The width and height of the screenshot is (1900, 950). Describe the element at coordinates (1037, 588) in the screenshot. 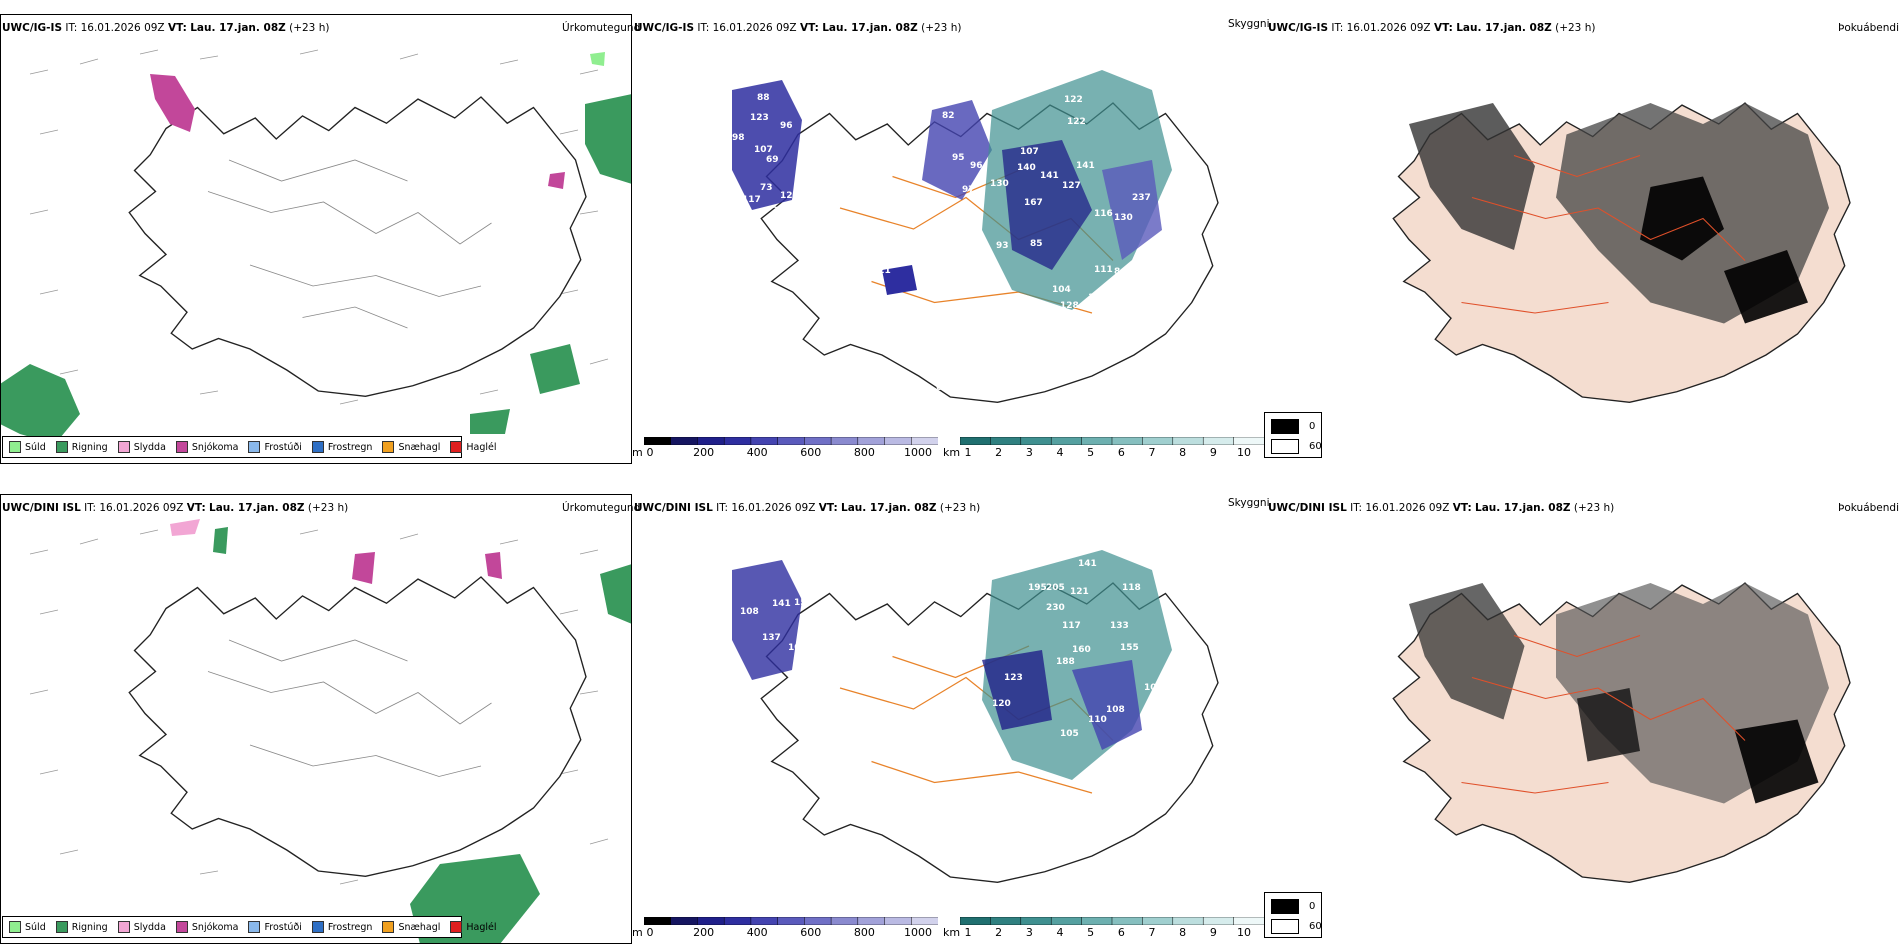

I see `cloud-label: 195` at that location.